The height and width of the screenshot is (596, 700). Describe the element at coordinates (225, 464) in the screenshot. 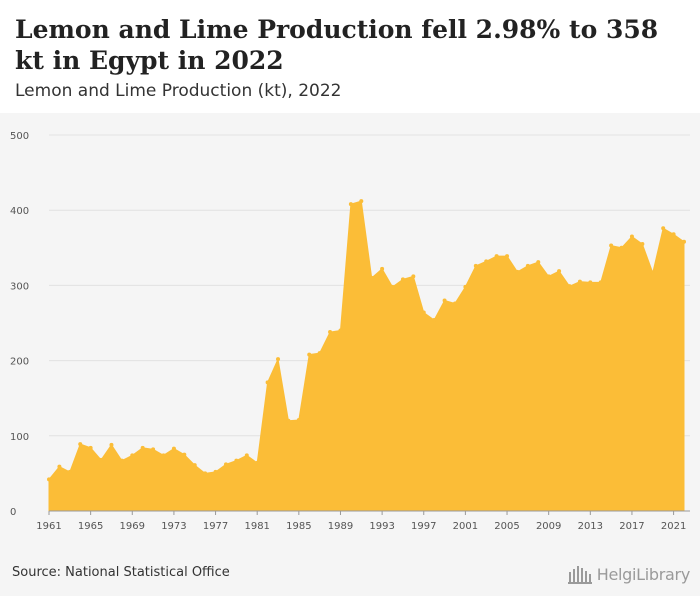

I see `data-point-1978` at that location.